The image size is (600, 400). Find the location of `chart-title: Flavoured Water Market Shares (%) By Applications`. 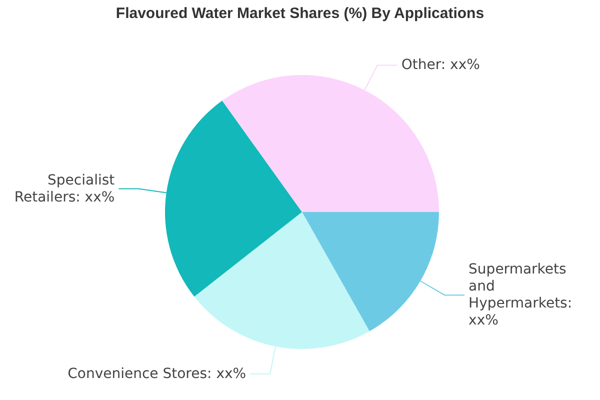

chart-title: Flavoured Water Market Shares (%) By Applications is located at coordinates (300, 13).